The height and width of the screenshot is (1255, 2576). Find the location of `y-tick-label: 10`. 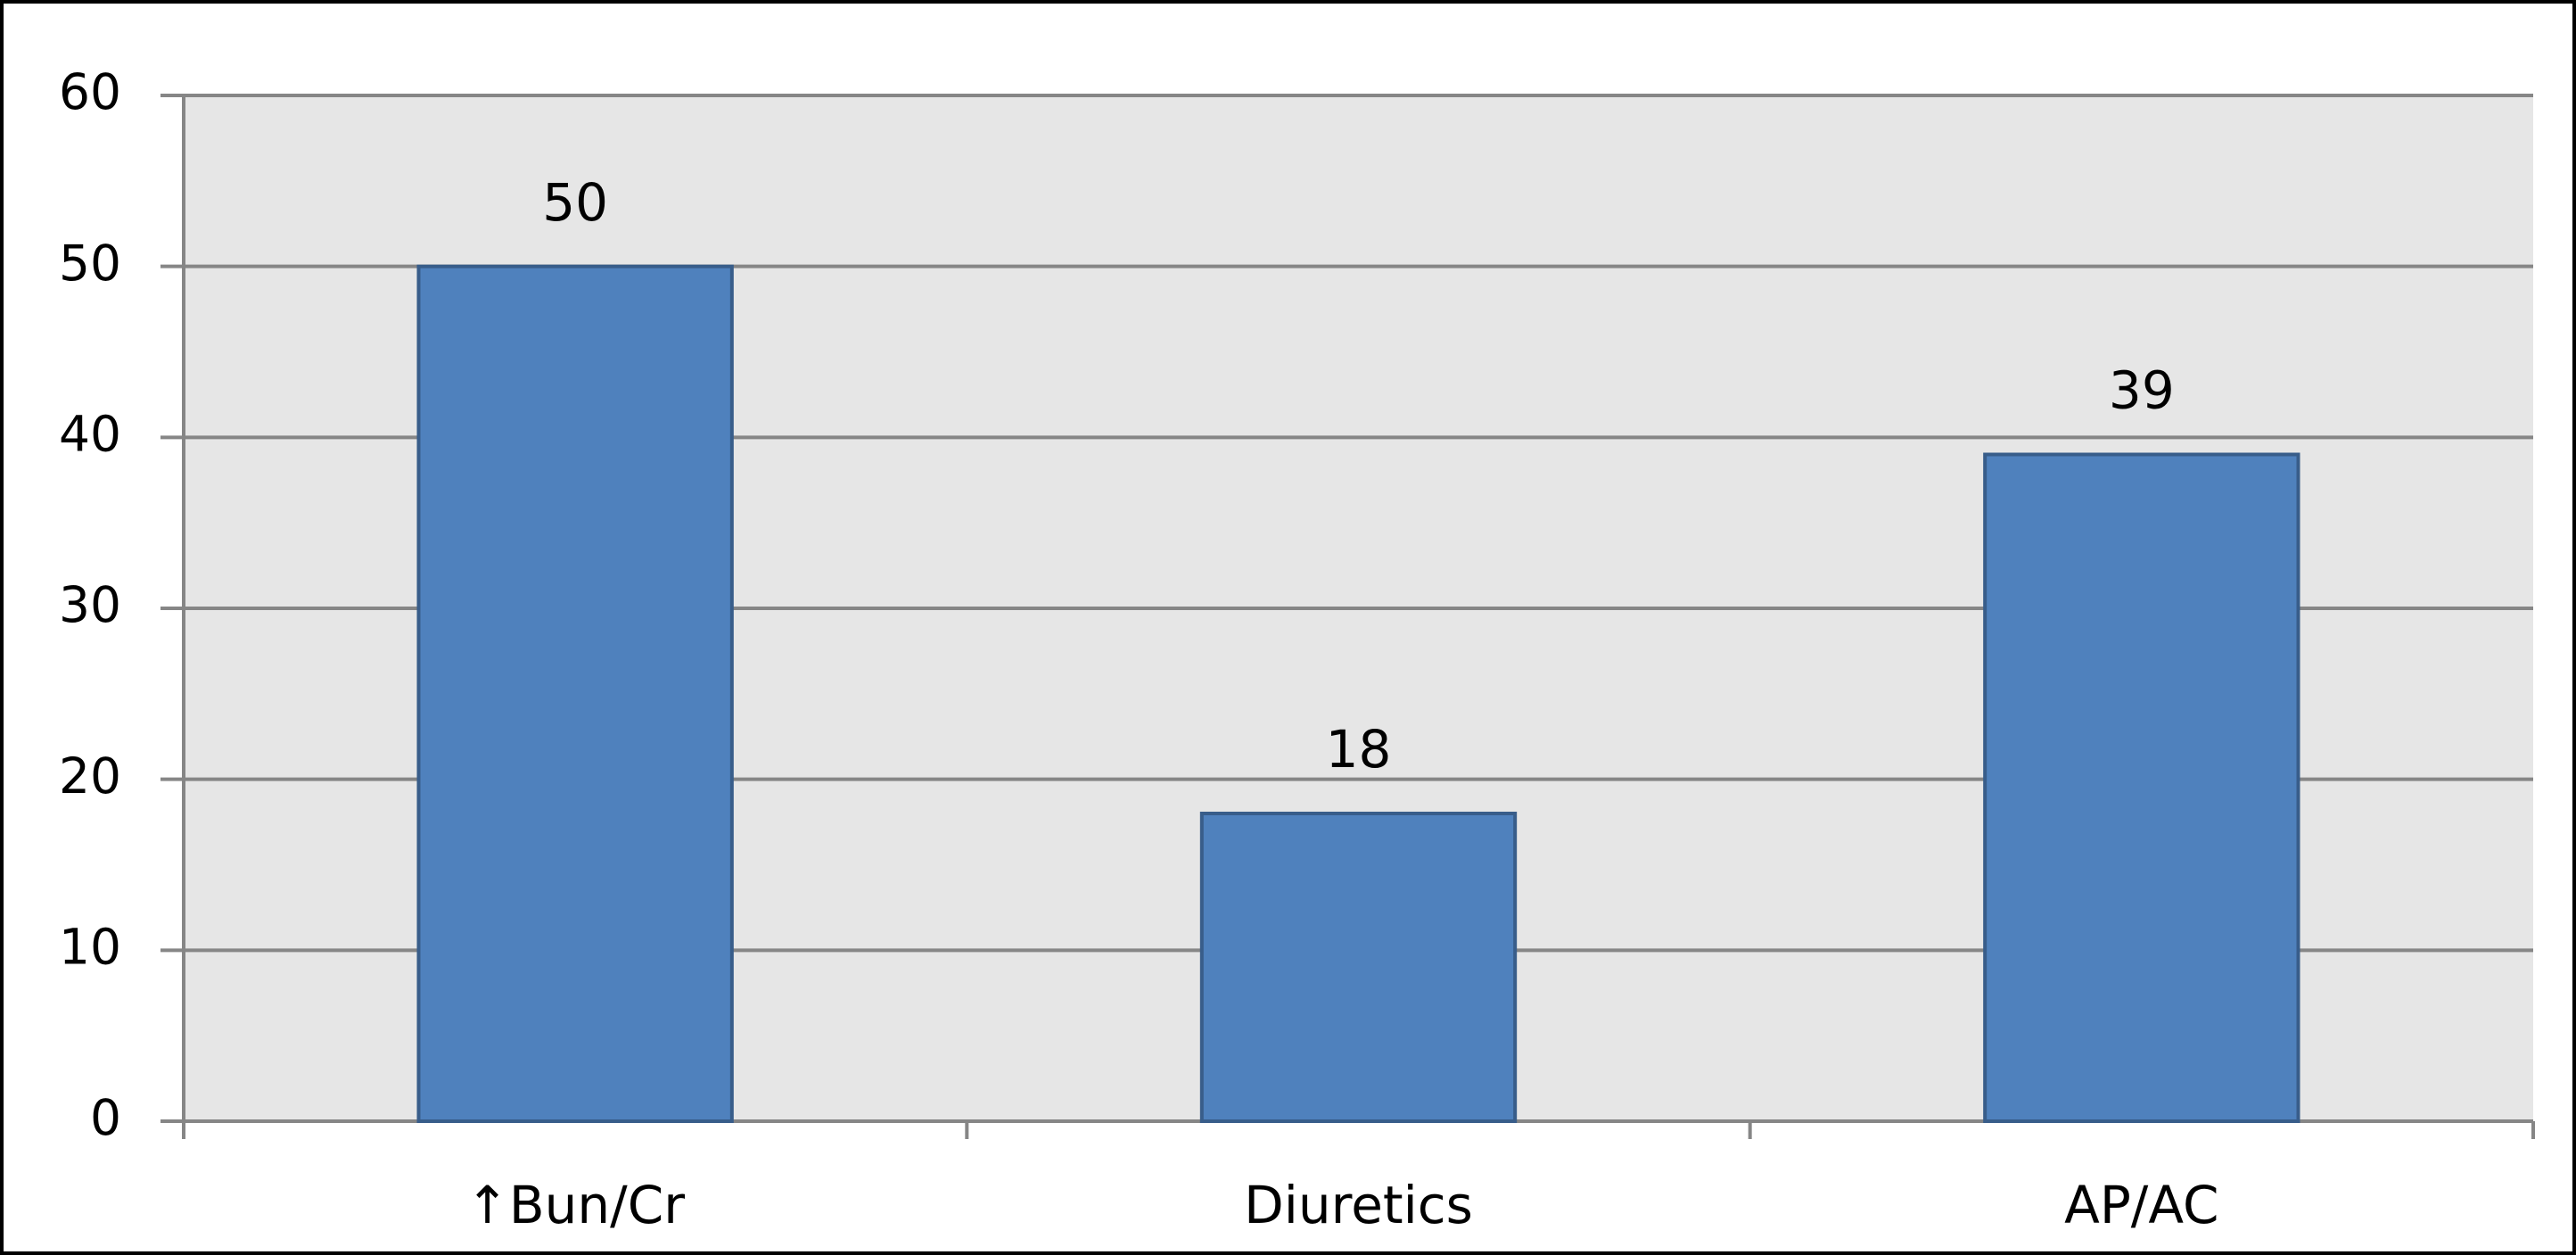

y-tick-label: 10 is located at coordinates (90, 946).